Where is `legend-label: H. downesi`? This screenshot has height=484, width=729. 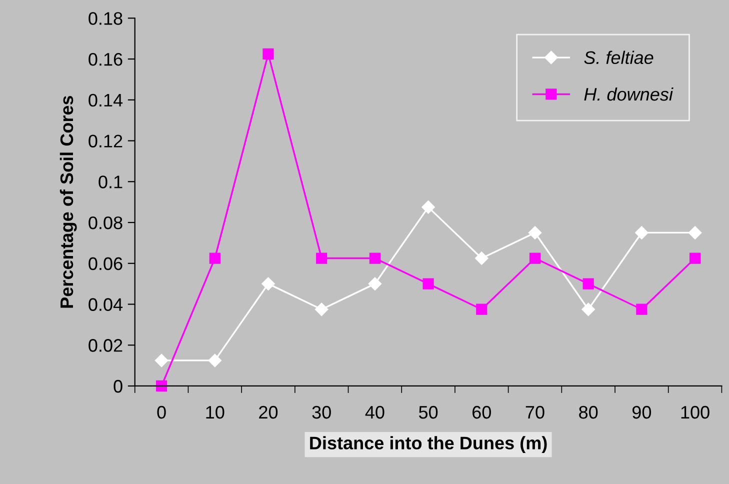 legend-label: H. downesi is located at coordinates (629, 94).